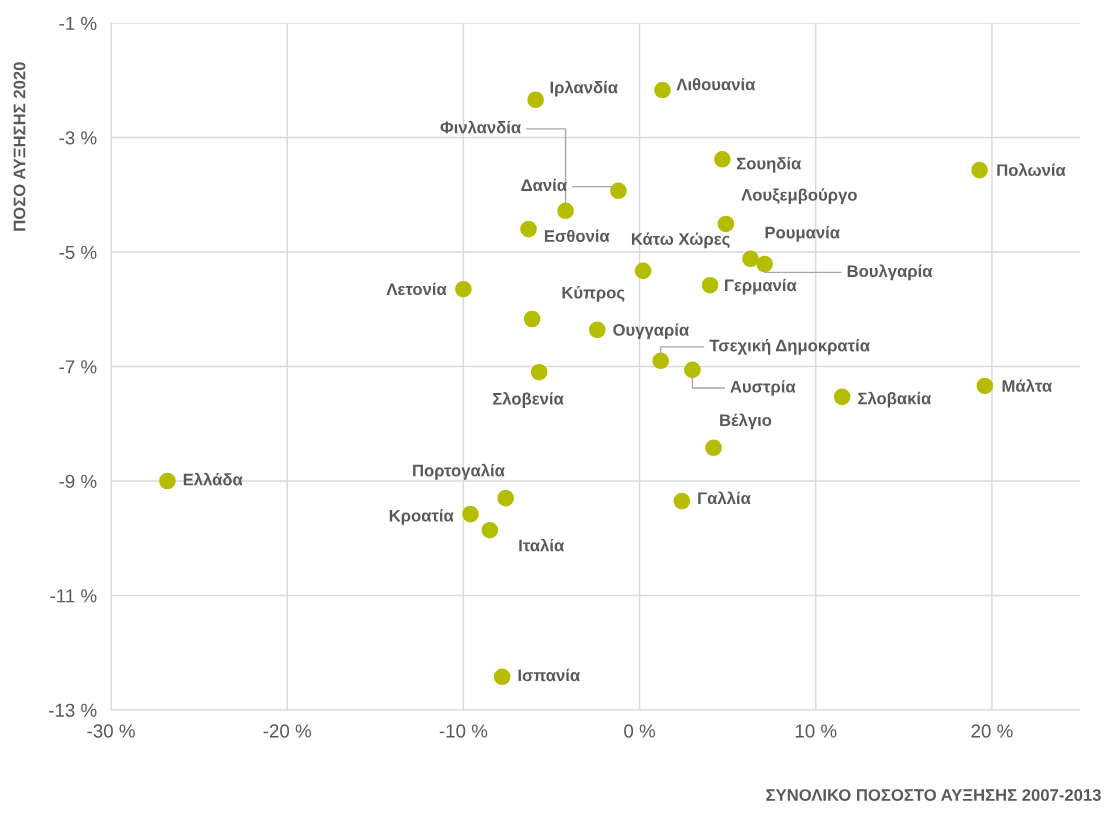 The height and width of the screenshot is (814, 1107). What do you see at coordinates (716, 84) in the screenshot?
I see `annotation: Λιθουανία` at bounding box center [716, 84].